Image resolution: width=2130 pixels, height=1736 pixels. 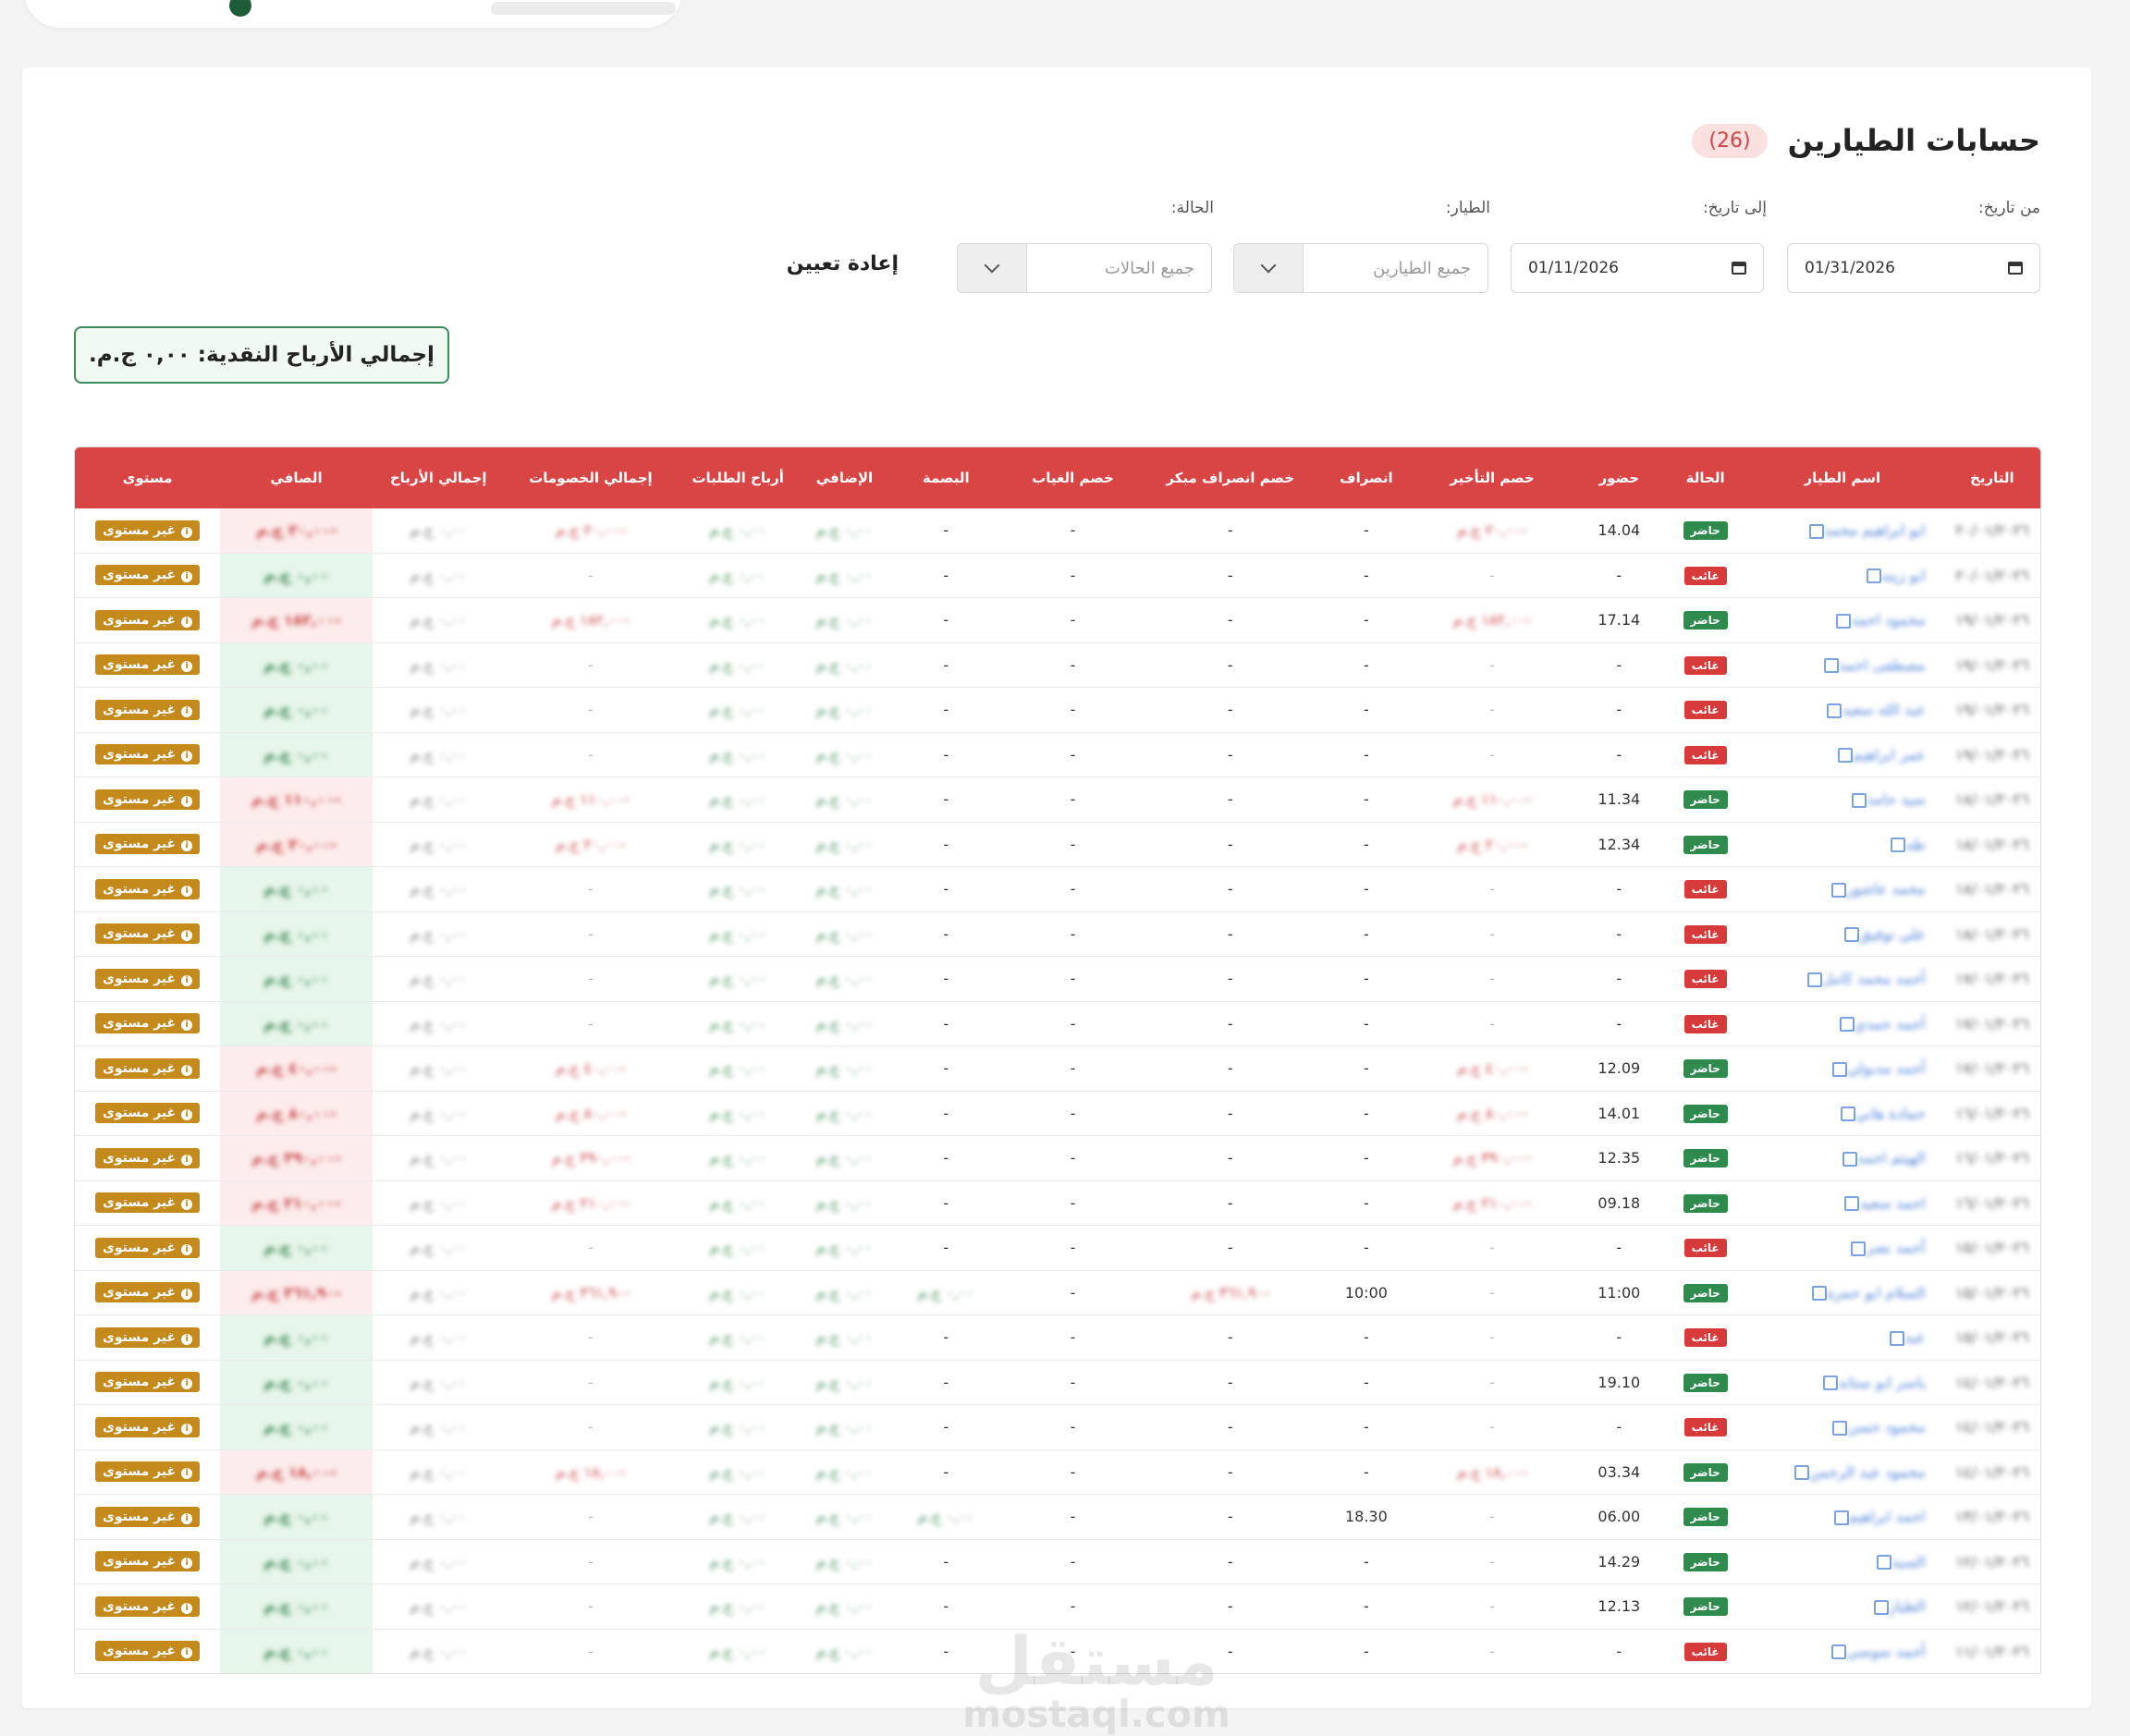 I want to click on pilot-name-link: أحمد حمدي, so click(x=1890, y=1023).